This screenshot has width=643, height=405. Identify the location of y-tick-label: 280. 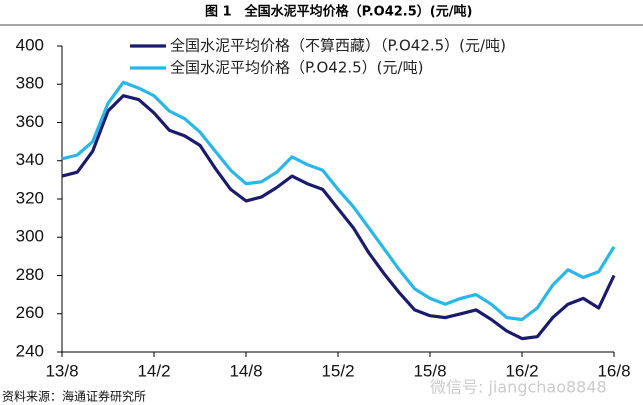
(30, 274).